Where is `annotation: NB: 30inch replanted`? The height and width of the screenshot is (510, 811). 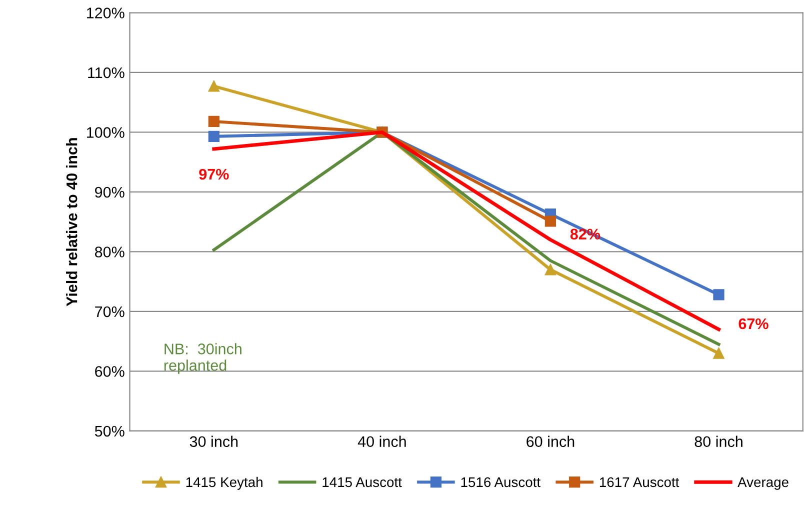 annotation: NB: 30inch replanted is located at coordinates (203, 358).